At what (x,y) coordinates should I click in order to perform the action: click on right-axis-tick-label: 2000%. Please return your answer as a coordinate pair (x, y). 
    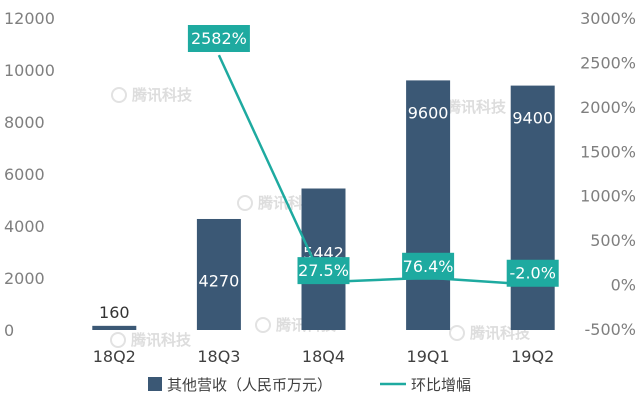
    Looking at the image, I should click on (608, 107).